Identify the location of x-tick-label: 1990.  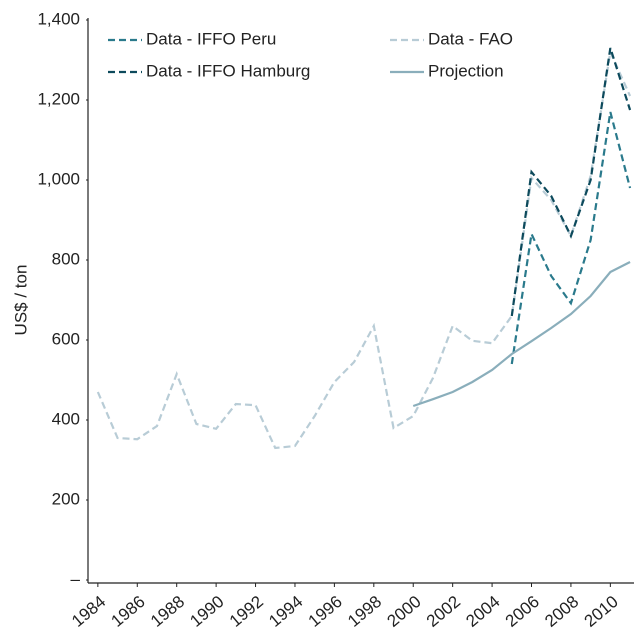
(206, 611).